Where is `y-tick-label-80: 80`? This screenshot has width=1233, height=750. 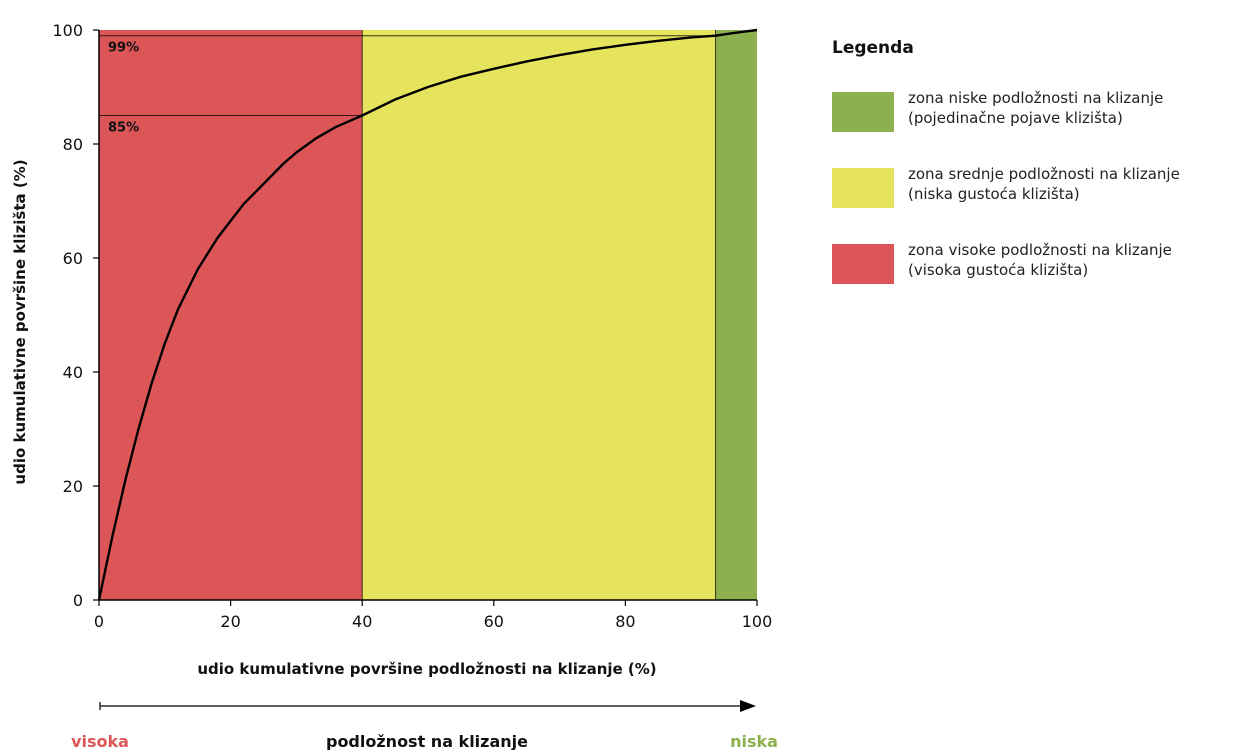
y-tick-label-80: 80 is located at coordinates (73, 144).